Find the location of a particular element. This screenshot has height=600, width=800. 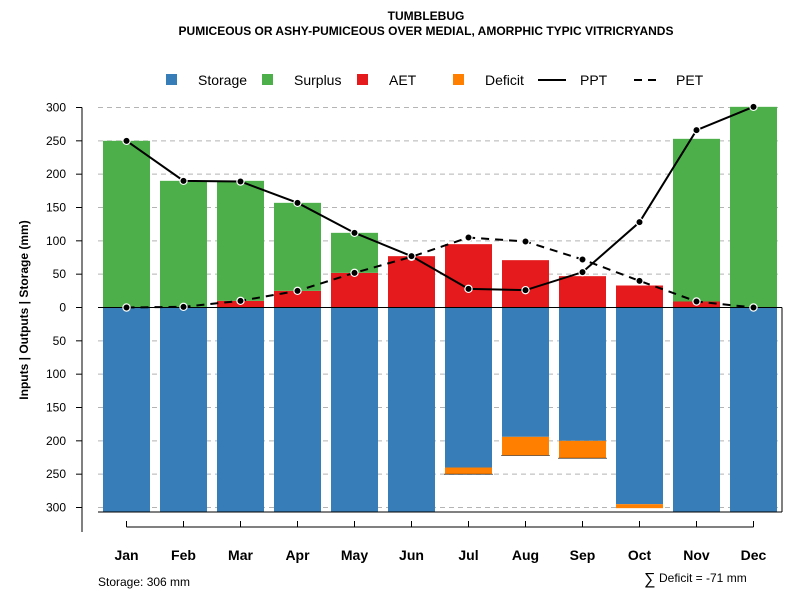

x-tick-label: Oct is located at coordinates (640, 555).